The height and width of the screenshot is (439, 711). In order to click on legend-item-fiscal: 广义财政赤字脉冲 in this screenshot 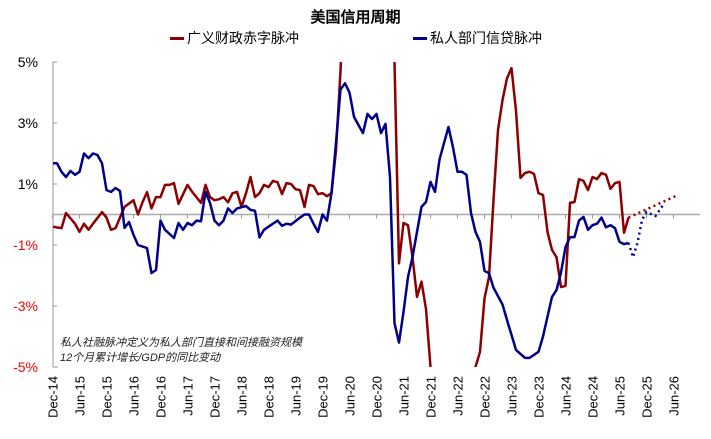, I will do `click(234, 38)`.